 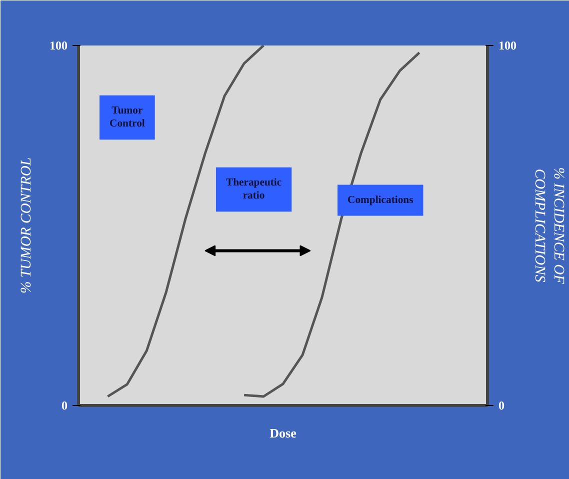 What do you see at coordinates (501, 405) in the screenshot?
I see `y2-tick-label: 0` at bounding box center [501, 405].